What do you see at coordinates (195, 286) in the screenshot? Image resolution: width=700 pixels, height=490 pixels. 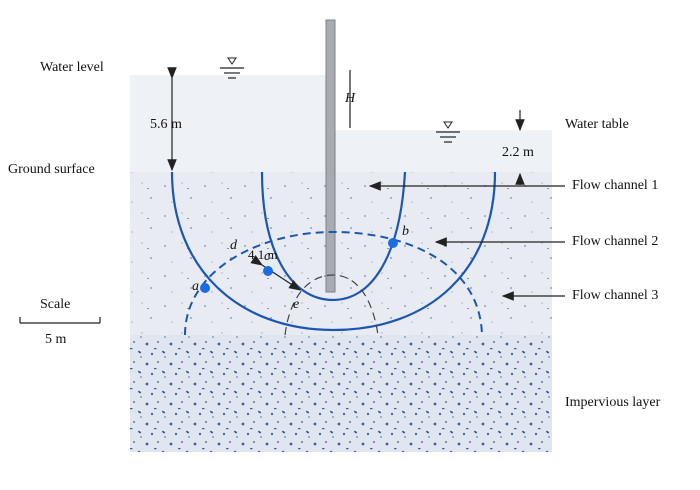 I see `point-a: a` at bounding box center [195, 286].